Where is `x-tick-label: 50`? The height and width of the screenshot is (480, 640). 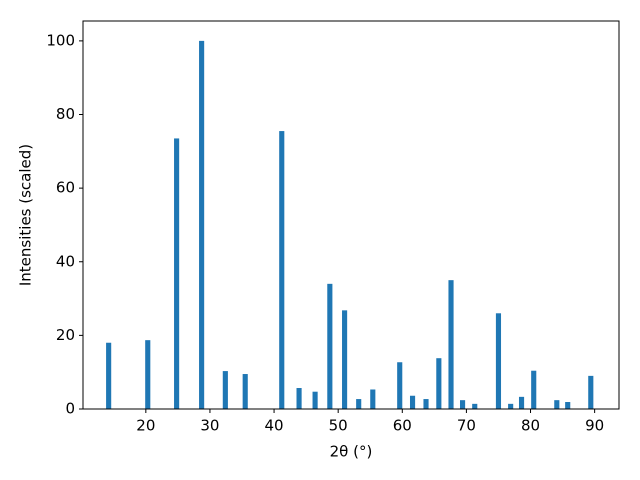
x-tick-label: 50 is located at coordinates (338, 426).